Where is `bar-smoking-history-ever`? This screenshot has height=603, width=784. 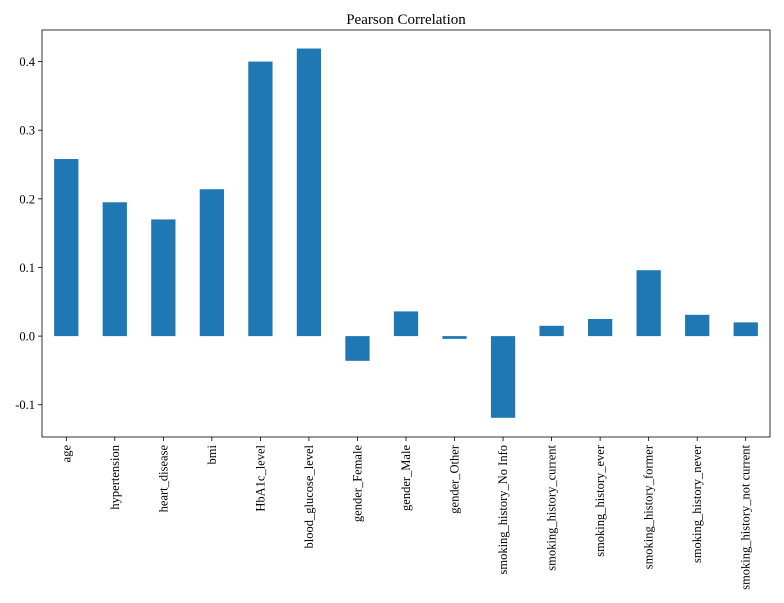 bar-smoking-history-ever is located at coordinates (600, 327).